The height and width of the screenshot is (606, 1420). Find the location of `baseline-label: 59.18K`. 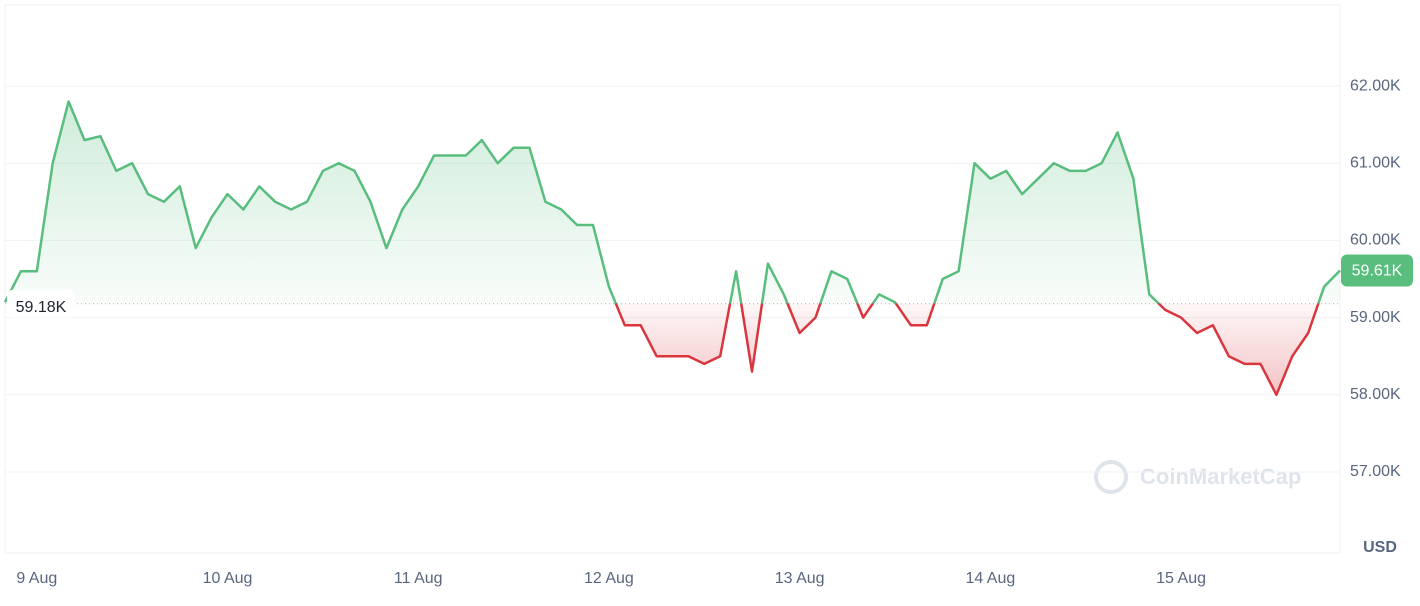

baseline-label: 59.18K is located at coordinates (41, 307).